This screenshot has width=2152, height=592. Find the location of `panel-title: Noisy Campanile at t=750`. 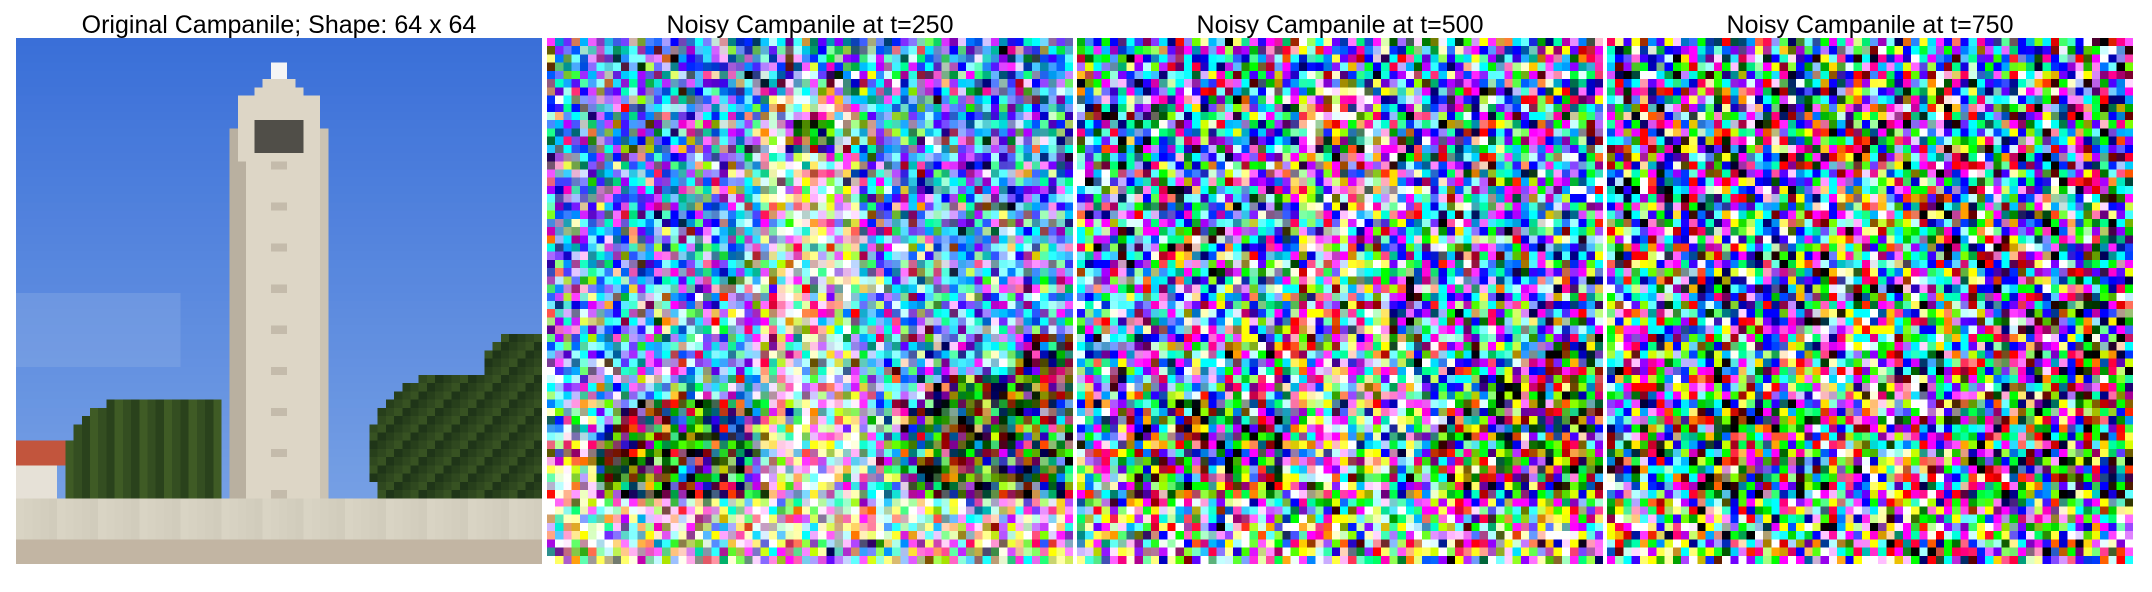

panel-title: Noisy Campanile at t=750 is located at coordinates (1870, 25).